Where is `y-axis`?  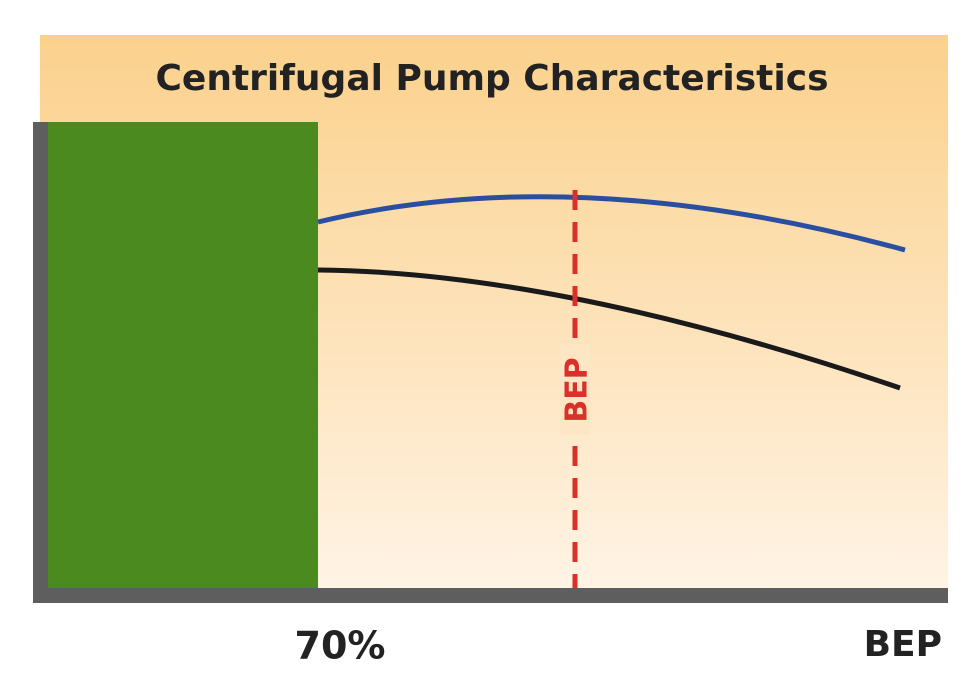 y-axis is located at coordinates (40, 362).